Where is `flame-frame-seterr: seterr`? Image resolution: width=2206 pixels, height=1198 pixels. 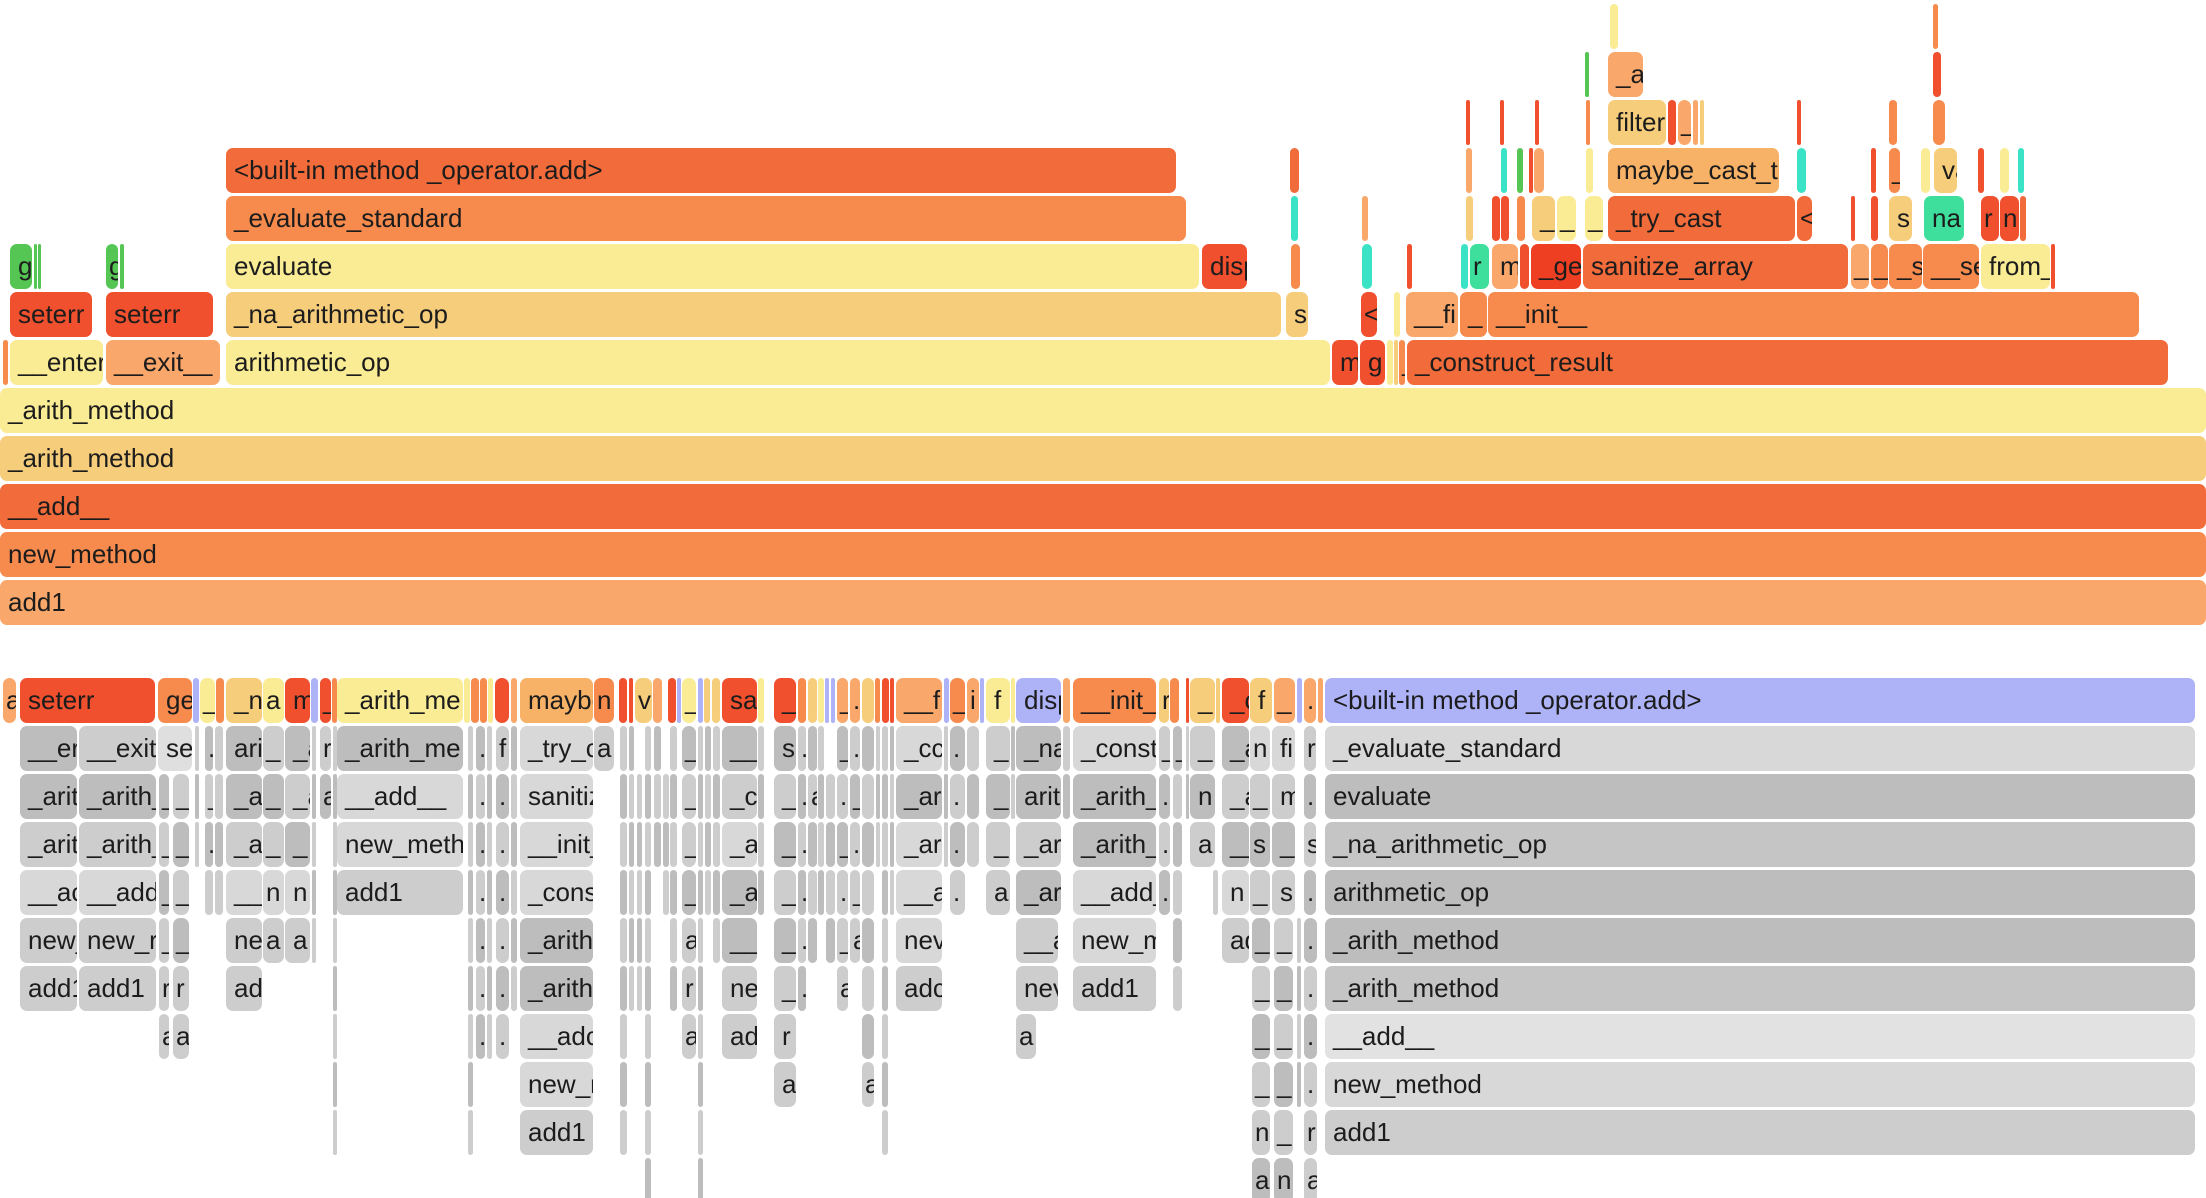 flame-frame-seterr: seterr is located at coordinates (159, 314).